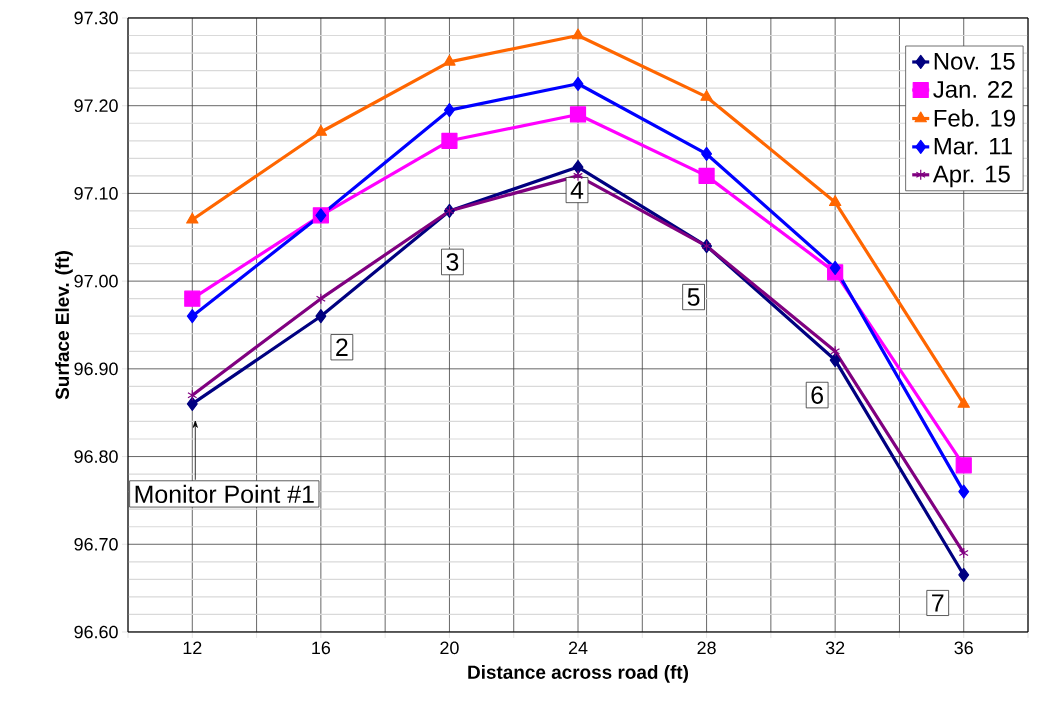 The width and height of the screenshot is (1044, 725). I want to click on annotation: 2, so click(342, 347).